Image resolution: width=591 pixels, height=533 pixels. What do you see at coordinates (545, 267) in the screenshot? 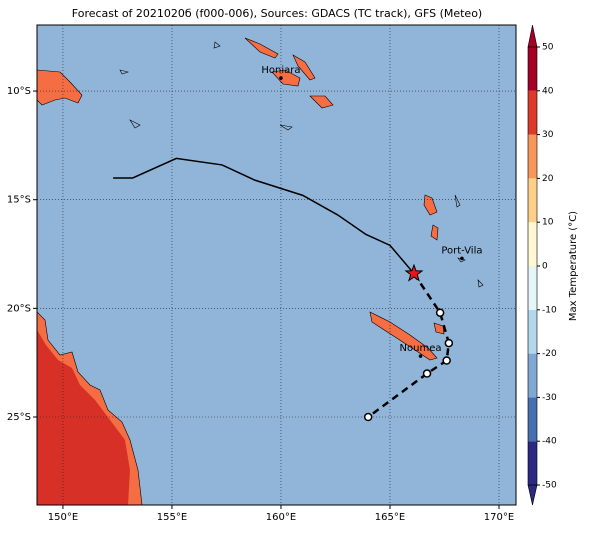
I see `colorbar-tick-label: 0` at bounding box center [545, 267].